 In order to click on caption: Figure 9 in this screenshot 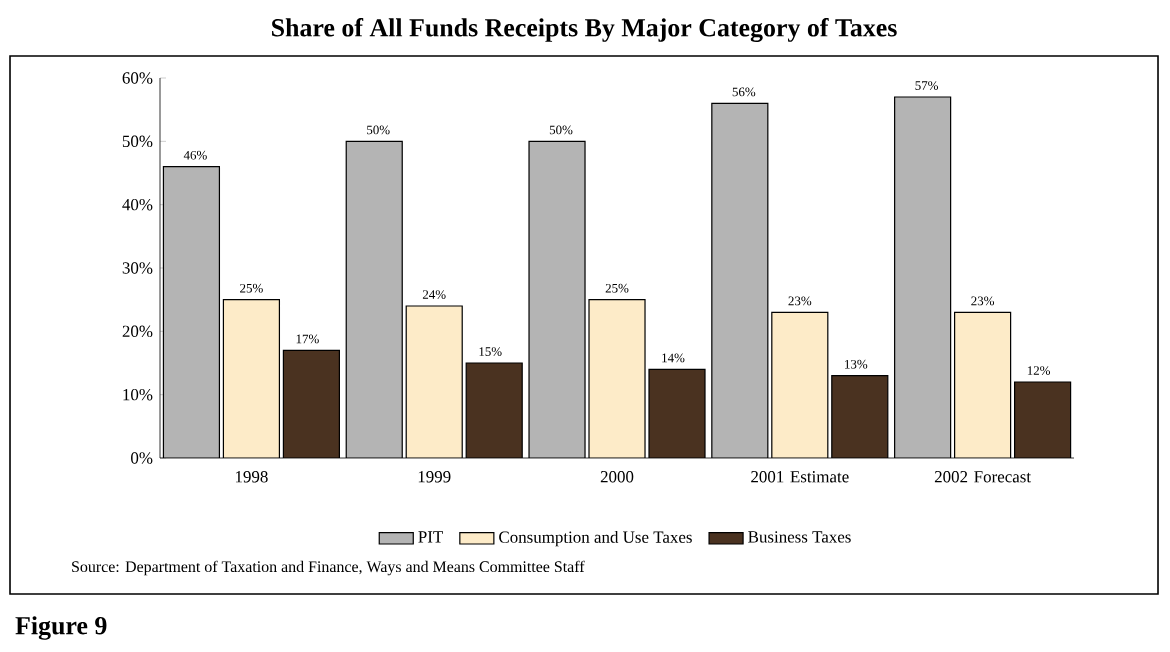, I will do `click(61, 628)`.